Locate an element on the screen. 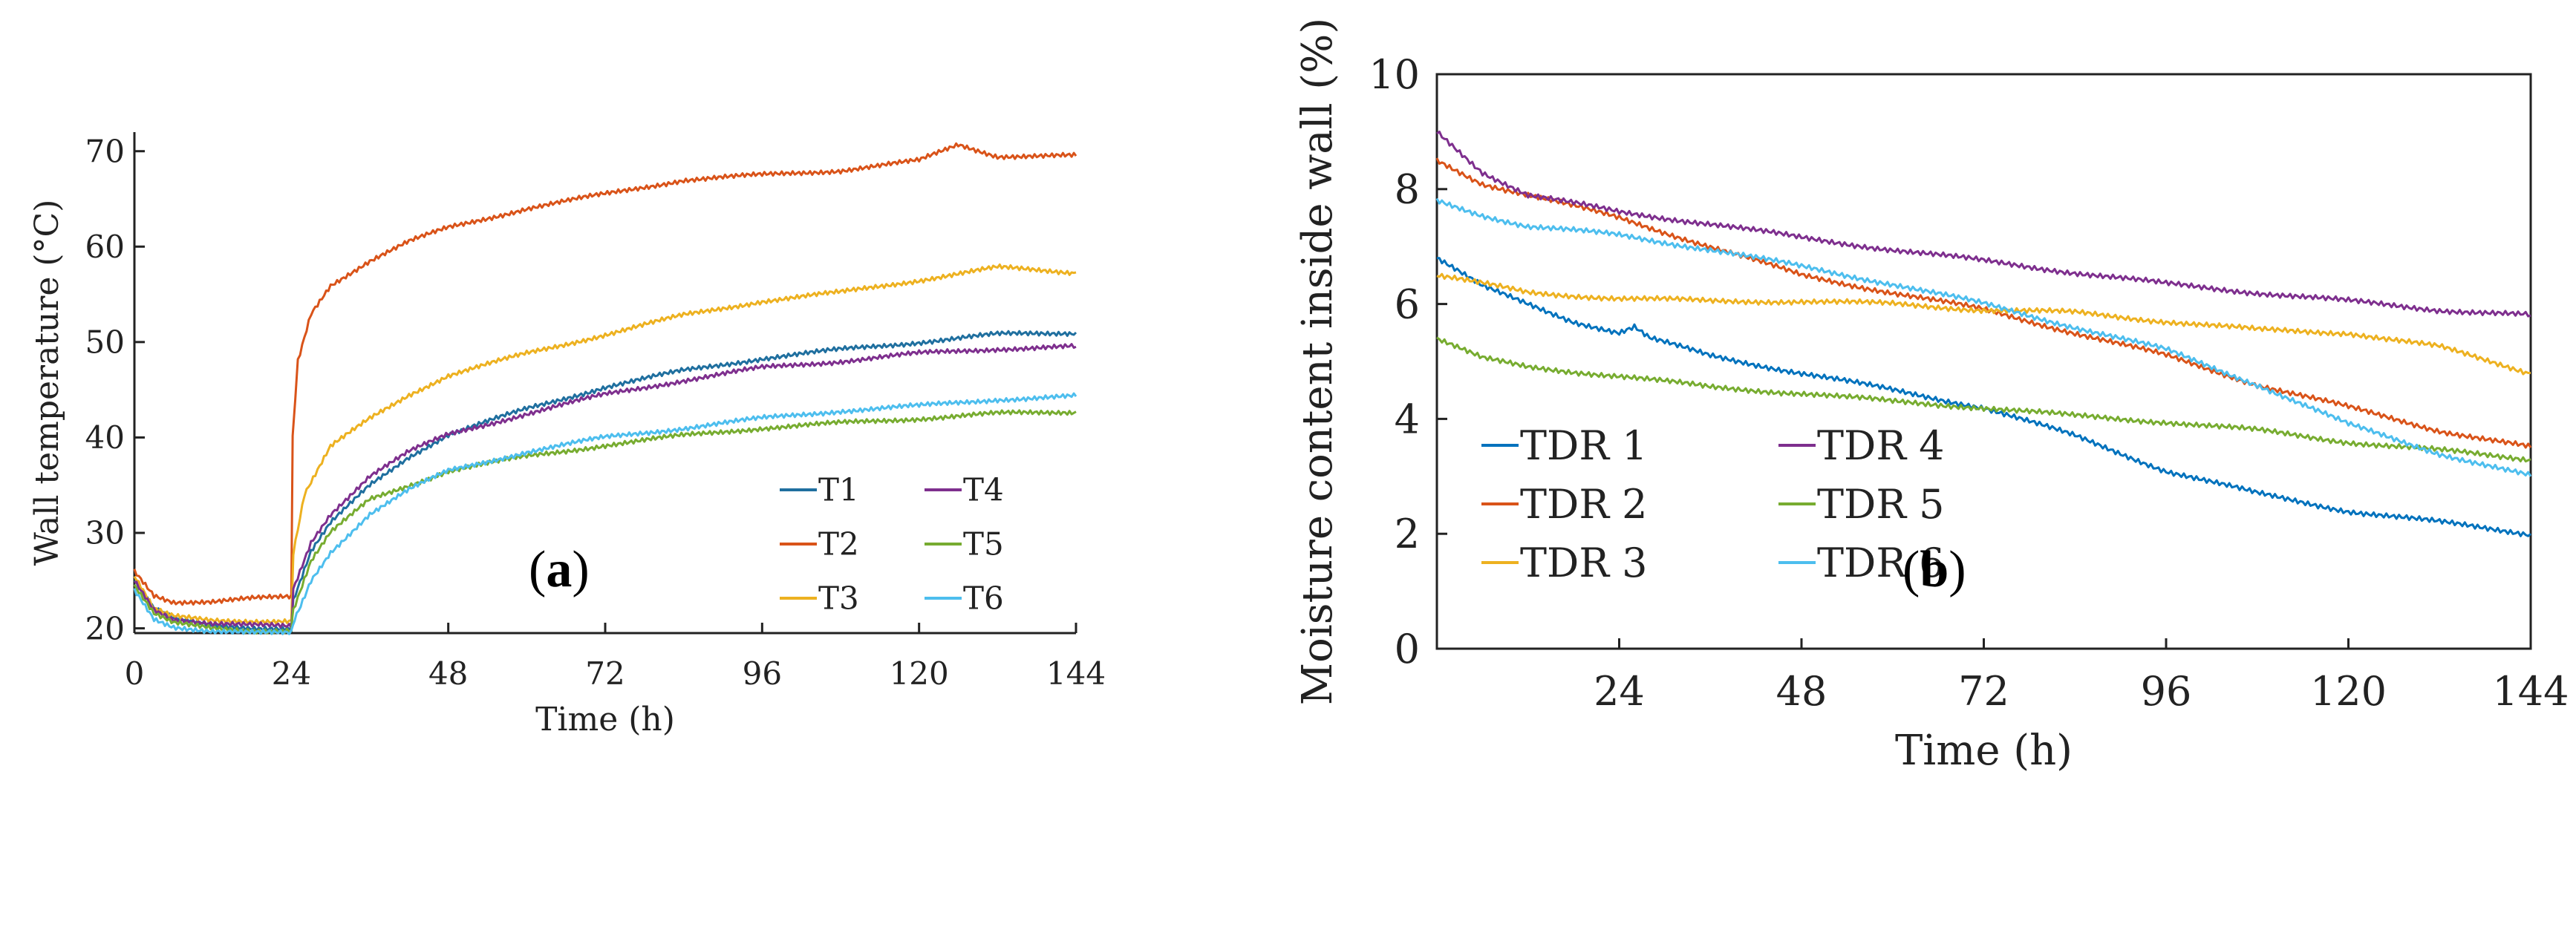 This screenshot has height=927, width=2576. series-line-t3 is located at coordinates (605, 444).